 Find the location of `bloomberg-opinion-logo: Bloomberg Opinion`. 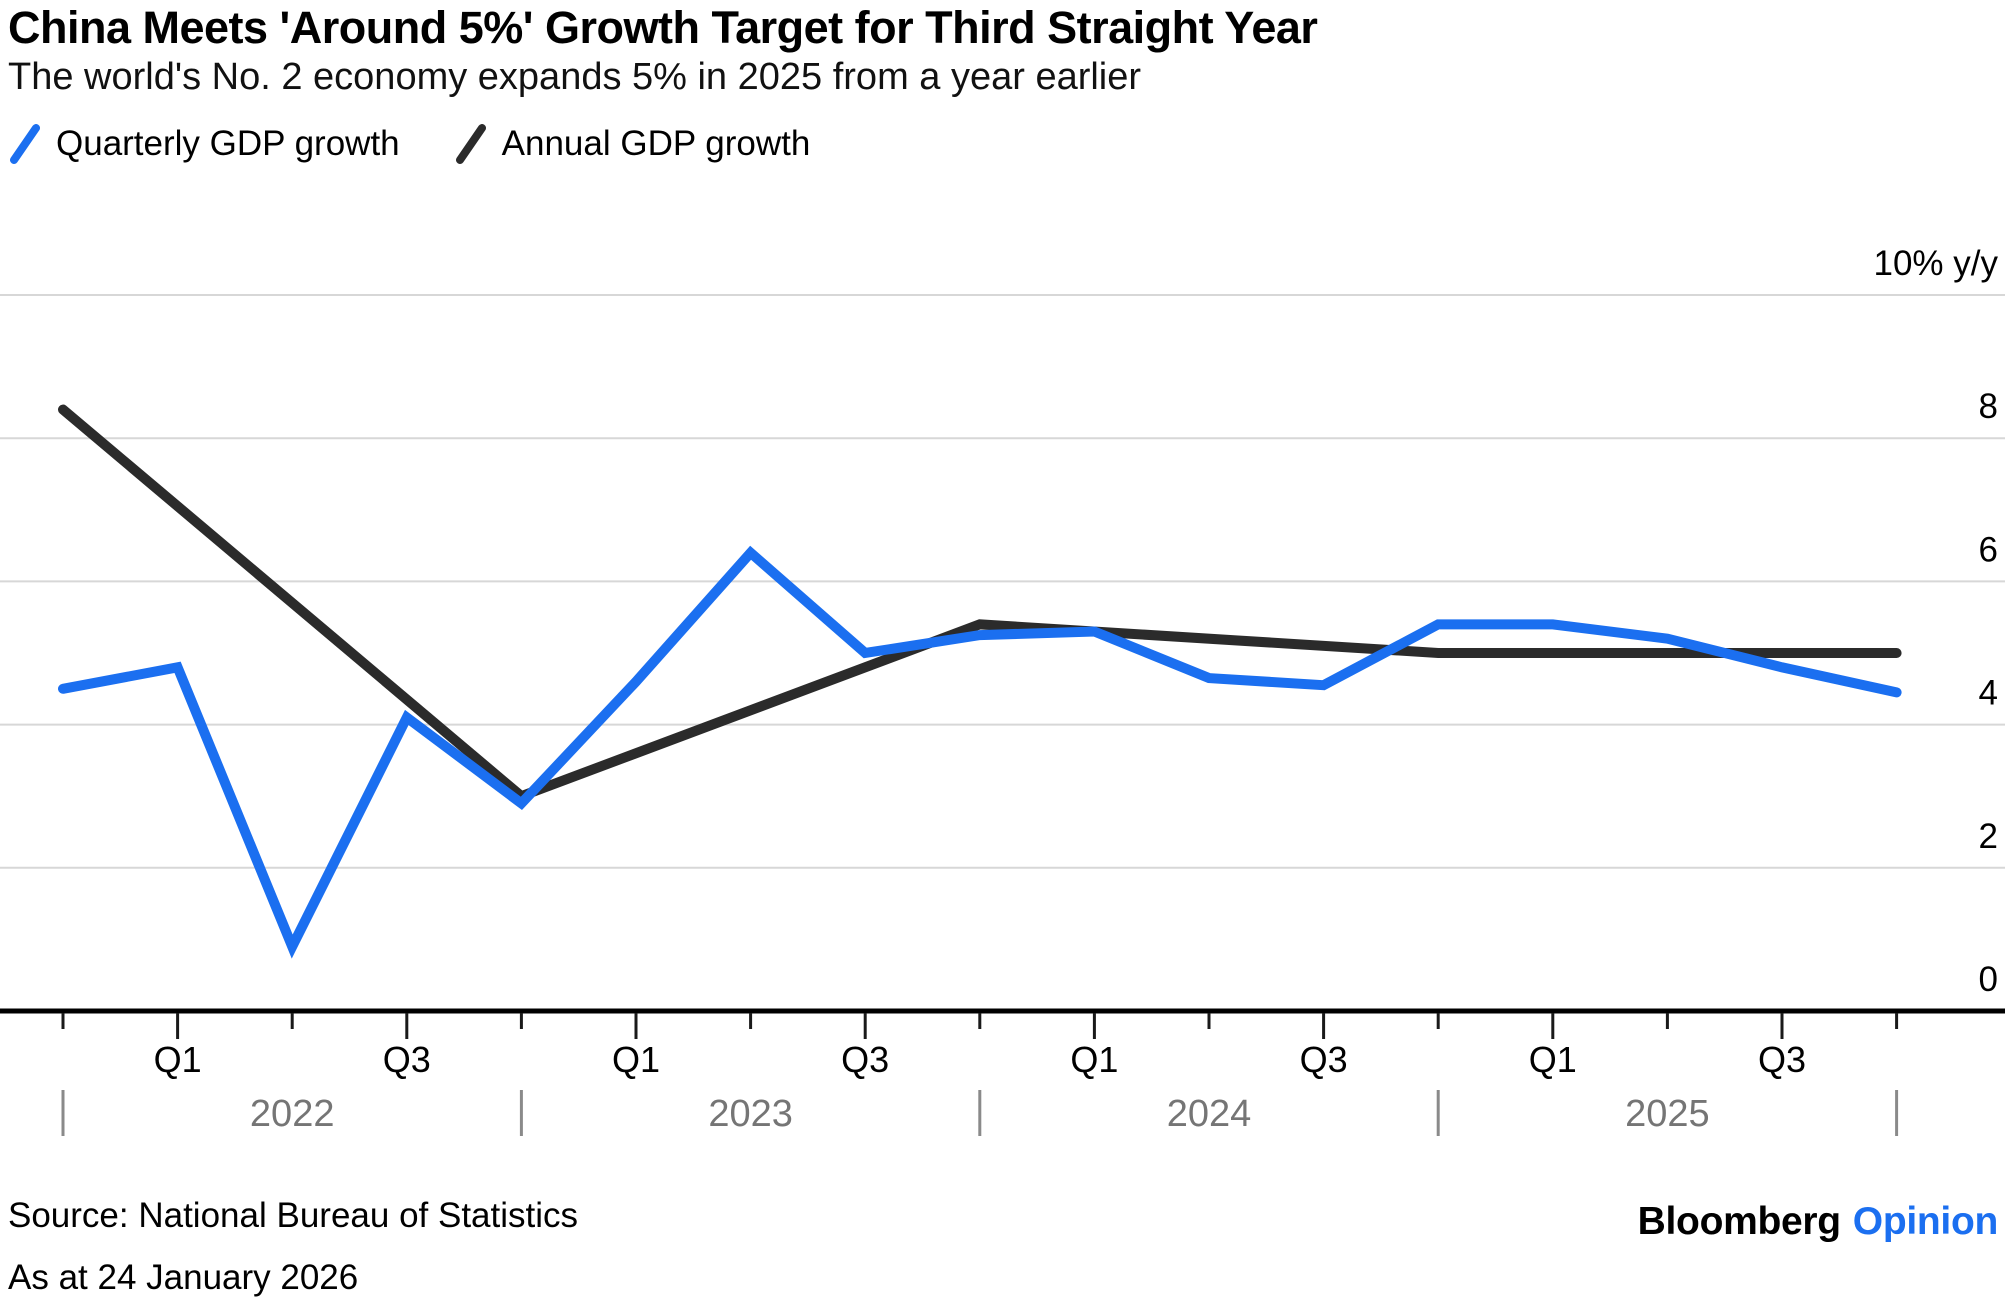

bloomberg-opinion-logo: Bloomberg Opinion is located at coordinates (1818, 1222).